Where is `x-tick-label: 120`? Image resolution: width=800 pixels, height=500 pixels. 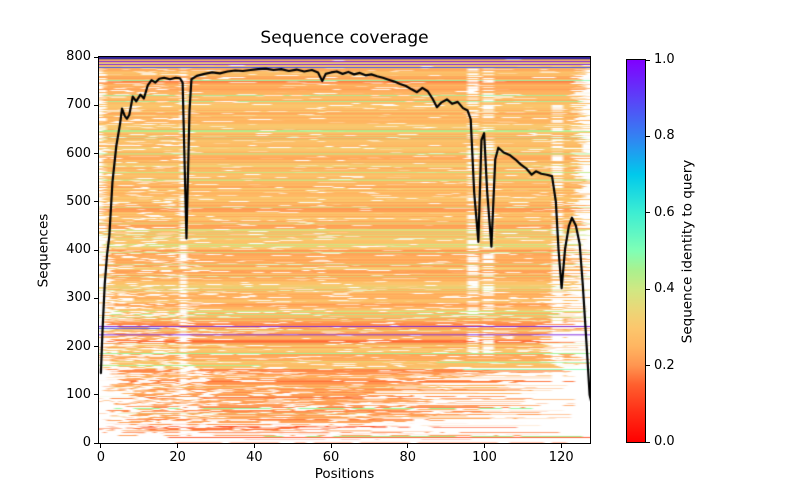
x-tick-label: 120 is located at coordinates (561, 457).